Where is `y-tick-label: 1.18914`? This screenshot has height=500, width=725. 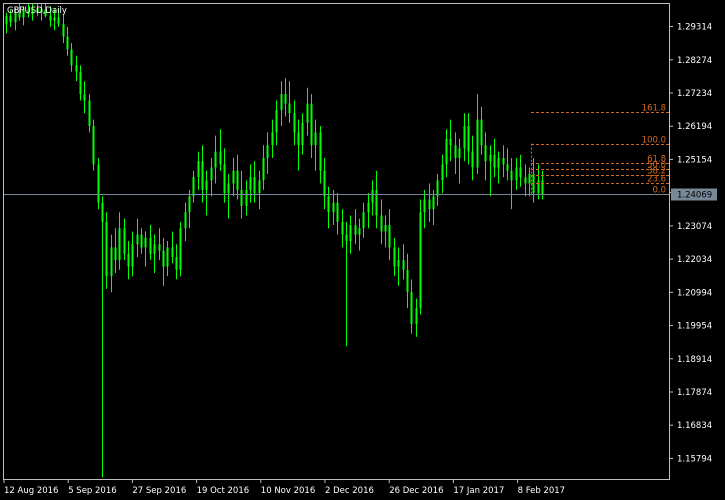
y-tick-label: 1.18914 is located at coordinates (694, 360).